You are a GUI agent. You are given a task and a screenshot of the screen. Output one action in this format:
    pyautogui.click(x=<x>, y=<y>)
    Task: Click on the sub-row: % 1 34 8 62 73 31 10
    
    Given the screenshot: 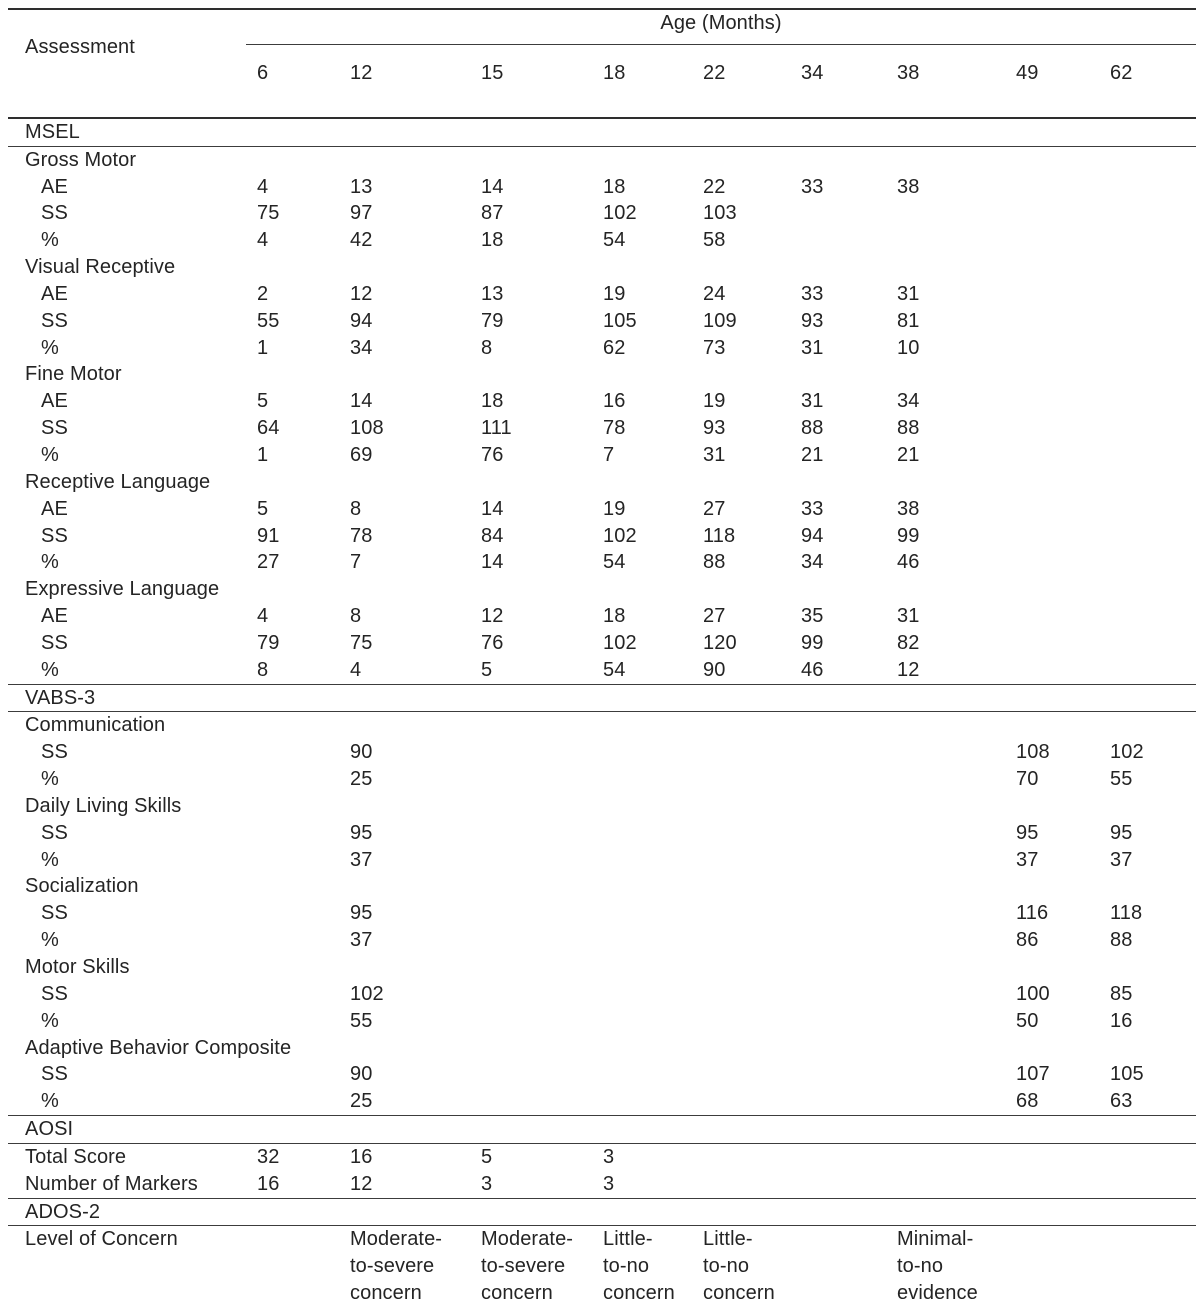 What is the action you would take?
    pyautogui.click(x=602, y=348)
    